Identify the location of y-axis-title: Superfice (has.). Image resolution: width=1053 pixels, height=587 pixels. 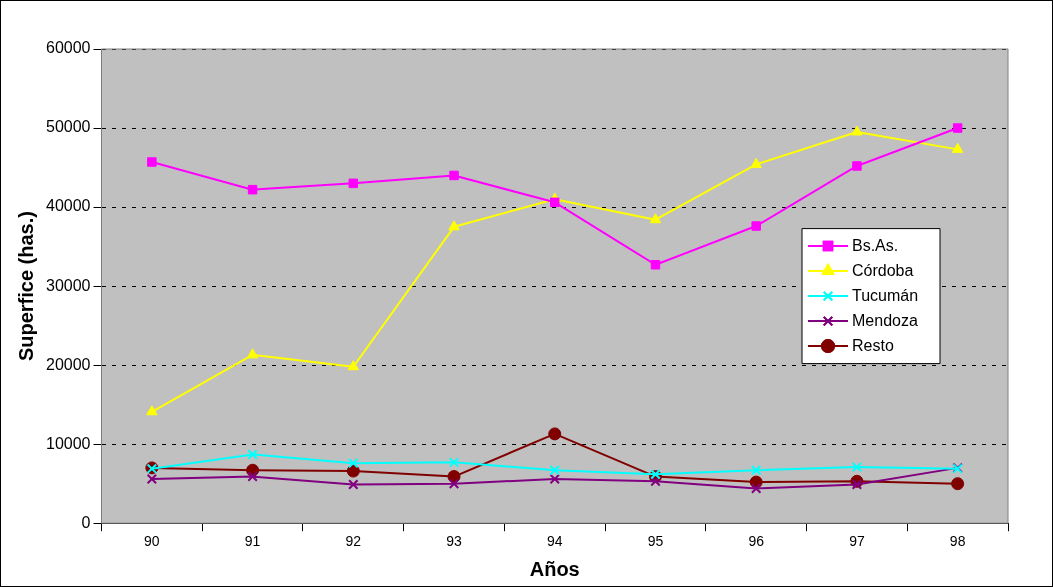
(25, 286).